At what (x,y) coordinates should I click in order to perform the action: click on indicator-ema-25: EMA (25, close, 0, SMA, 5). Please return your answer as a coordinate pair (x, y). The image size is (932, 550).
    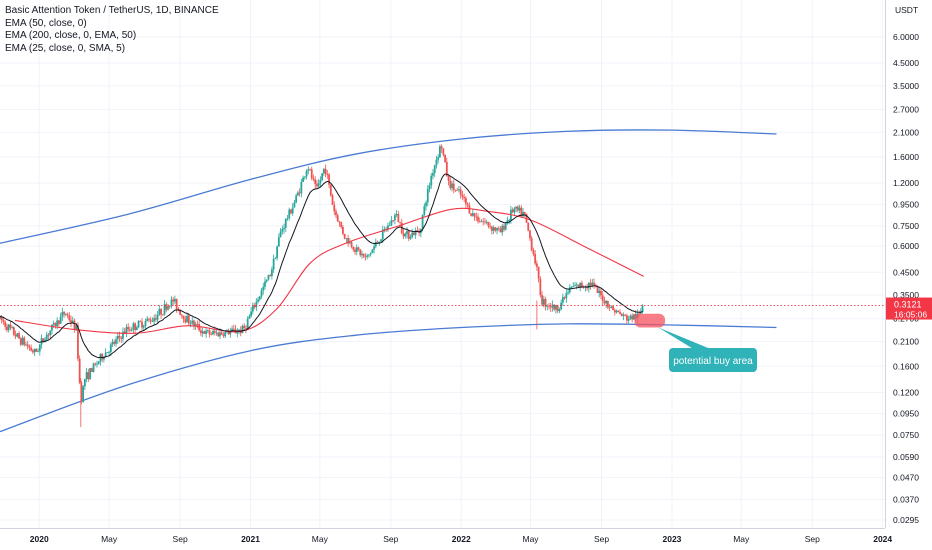
    Looking at the image, I should click on (65, 48).